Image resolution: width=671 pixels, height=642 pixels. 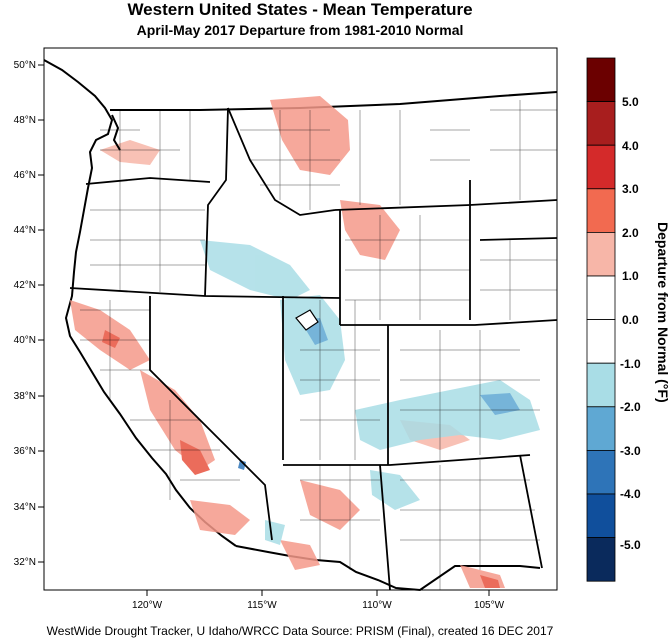 What do you see at coordinates (489, 605) in the screenshot?
I see `lon-label-105: 105°W` at bounding box center [489, 605].